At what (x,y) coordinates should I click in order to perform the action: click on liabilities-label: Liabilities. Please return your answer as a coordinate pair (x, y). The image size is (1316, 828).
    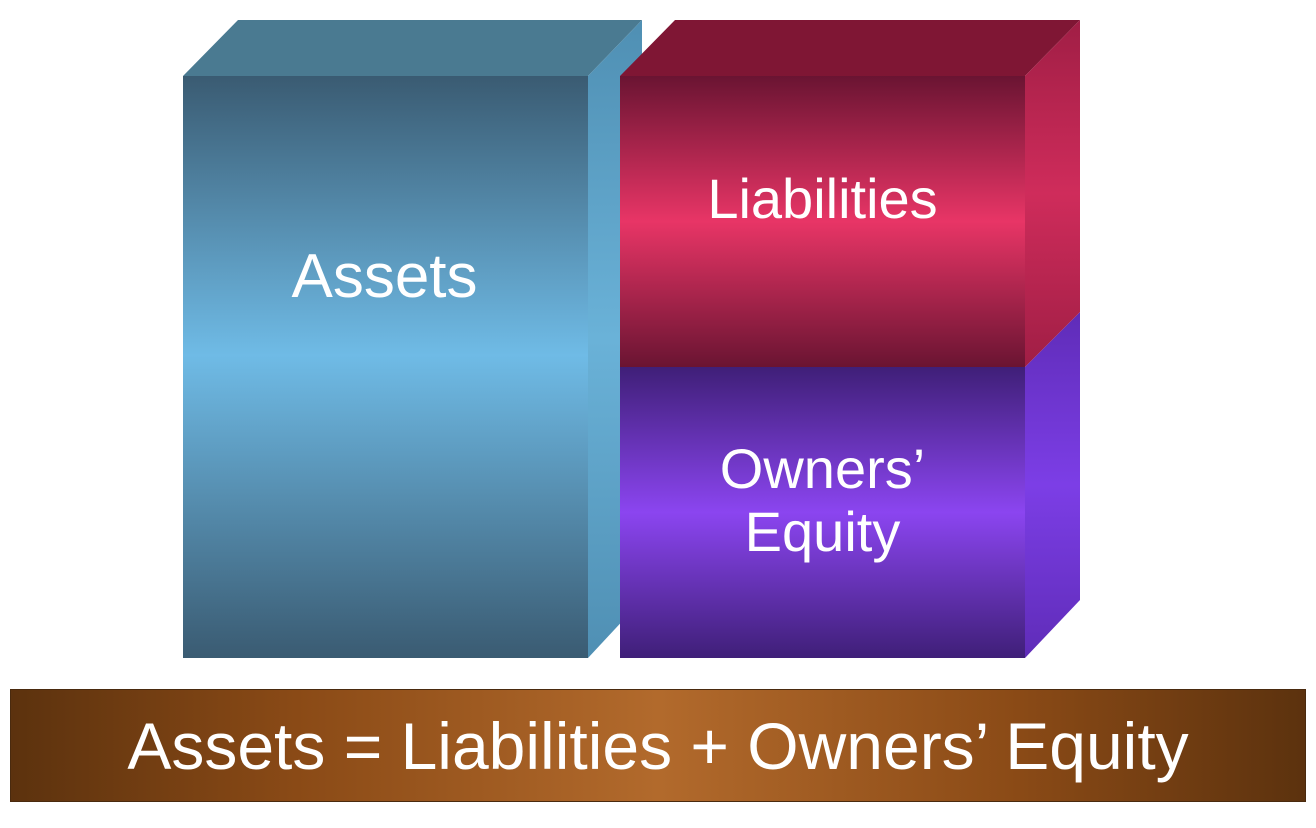
    Looking at the image, I should click on (822, 198).